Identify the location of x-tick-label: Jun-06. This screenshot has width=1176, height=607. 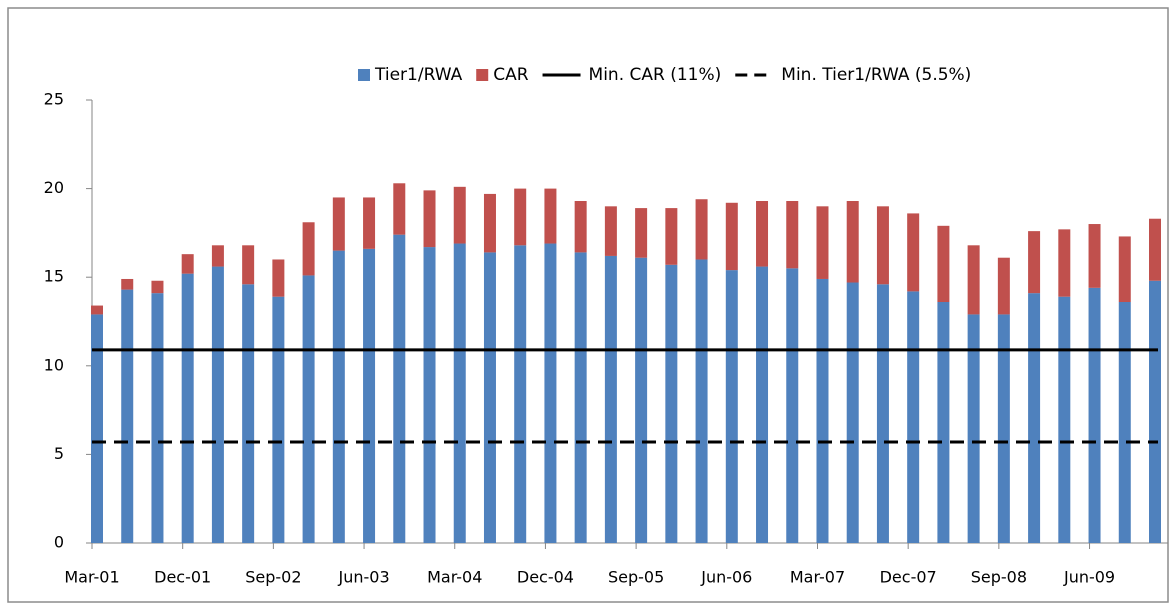
(726, 577).